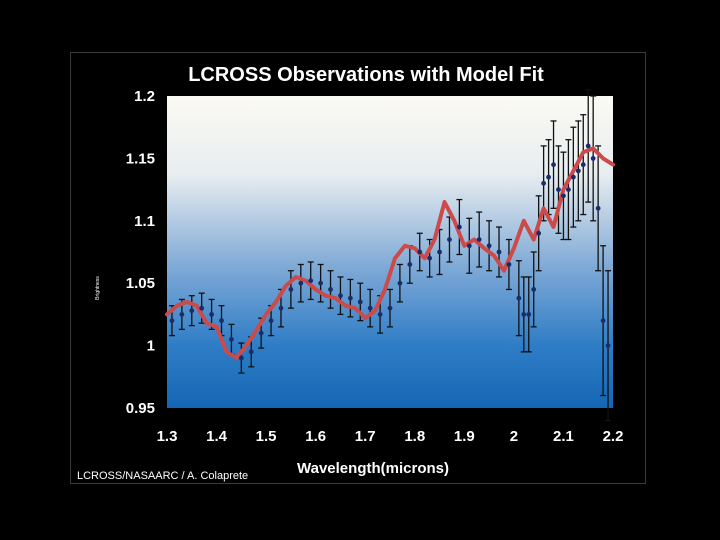 This screenshot has height=540, width=720. Describe the element at coordinates (563, 436) in the screenshot. I see `x-tick-label: 2.1` at that location.